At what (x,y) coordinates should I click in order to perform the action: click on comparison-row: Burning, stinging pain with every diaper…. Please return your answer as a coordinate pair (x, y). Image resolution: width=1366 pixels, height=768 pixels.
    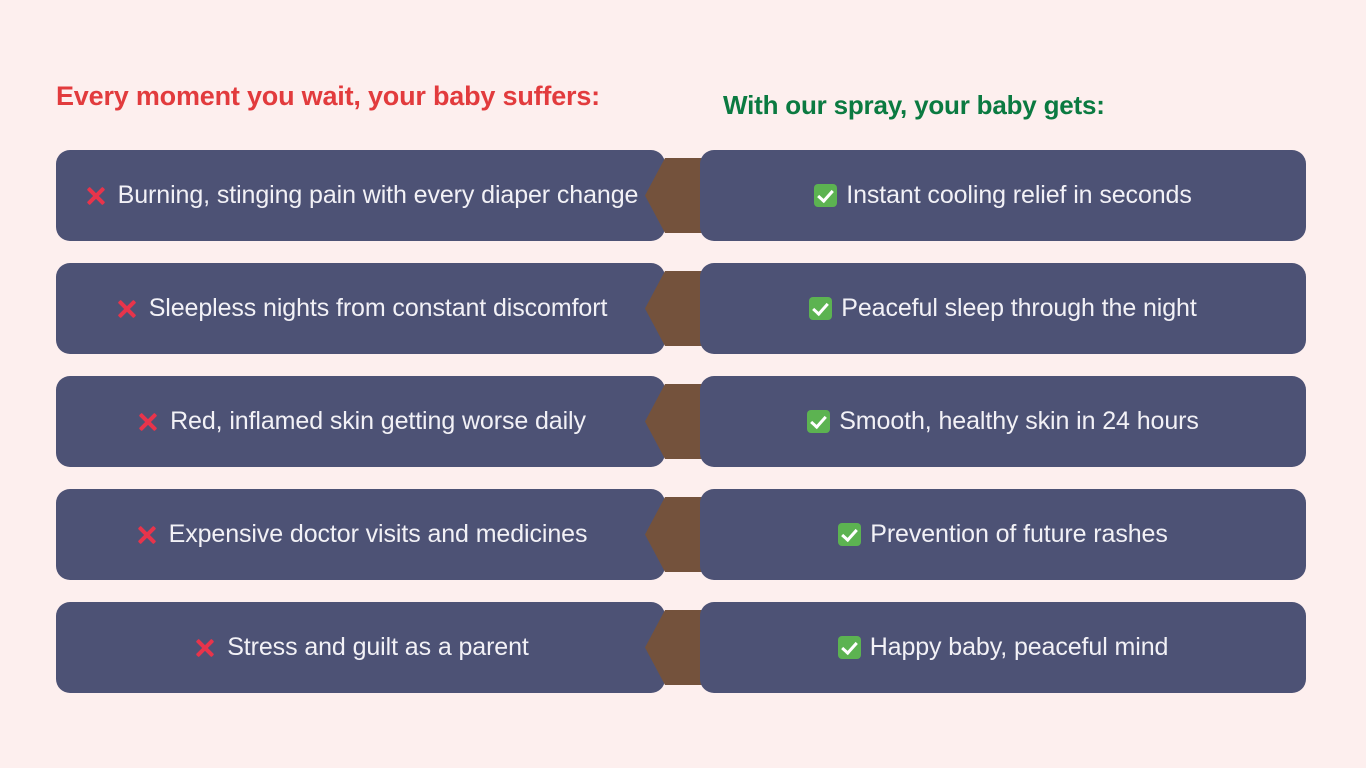
    Looking at the image, I should click on (683, 195).